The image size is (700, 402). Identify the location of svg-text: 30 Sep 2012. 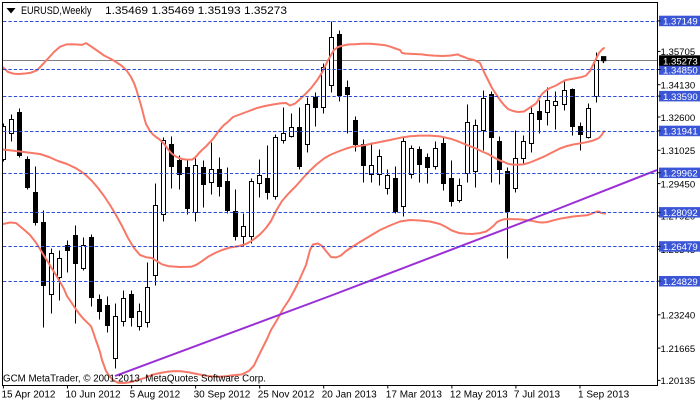
(222, 395).